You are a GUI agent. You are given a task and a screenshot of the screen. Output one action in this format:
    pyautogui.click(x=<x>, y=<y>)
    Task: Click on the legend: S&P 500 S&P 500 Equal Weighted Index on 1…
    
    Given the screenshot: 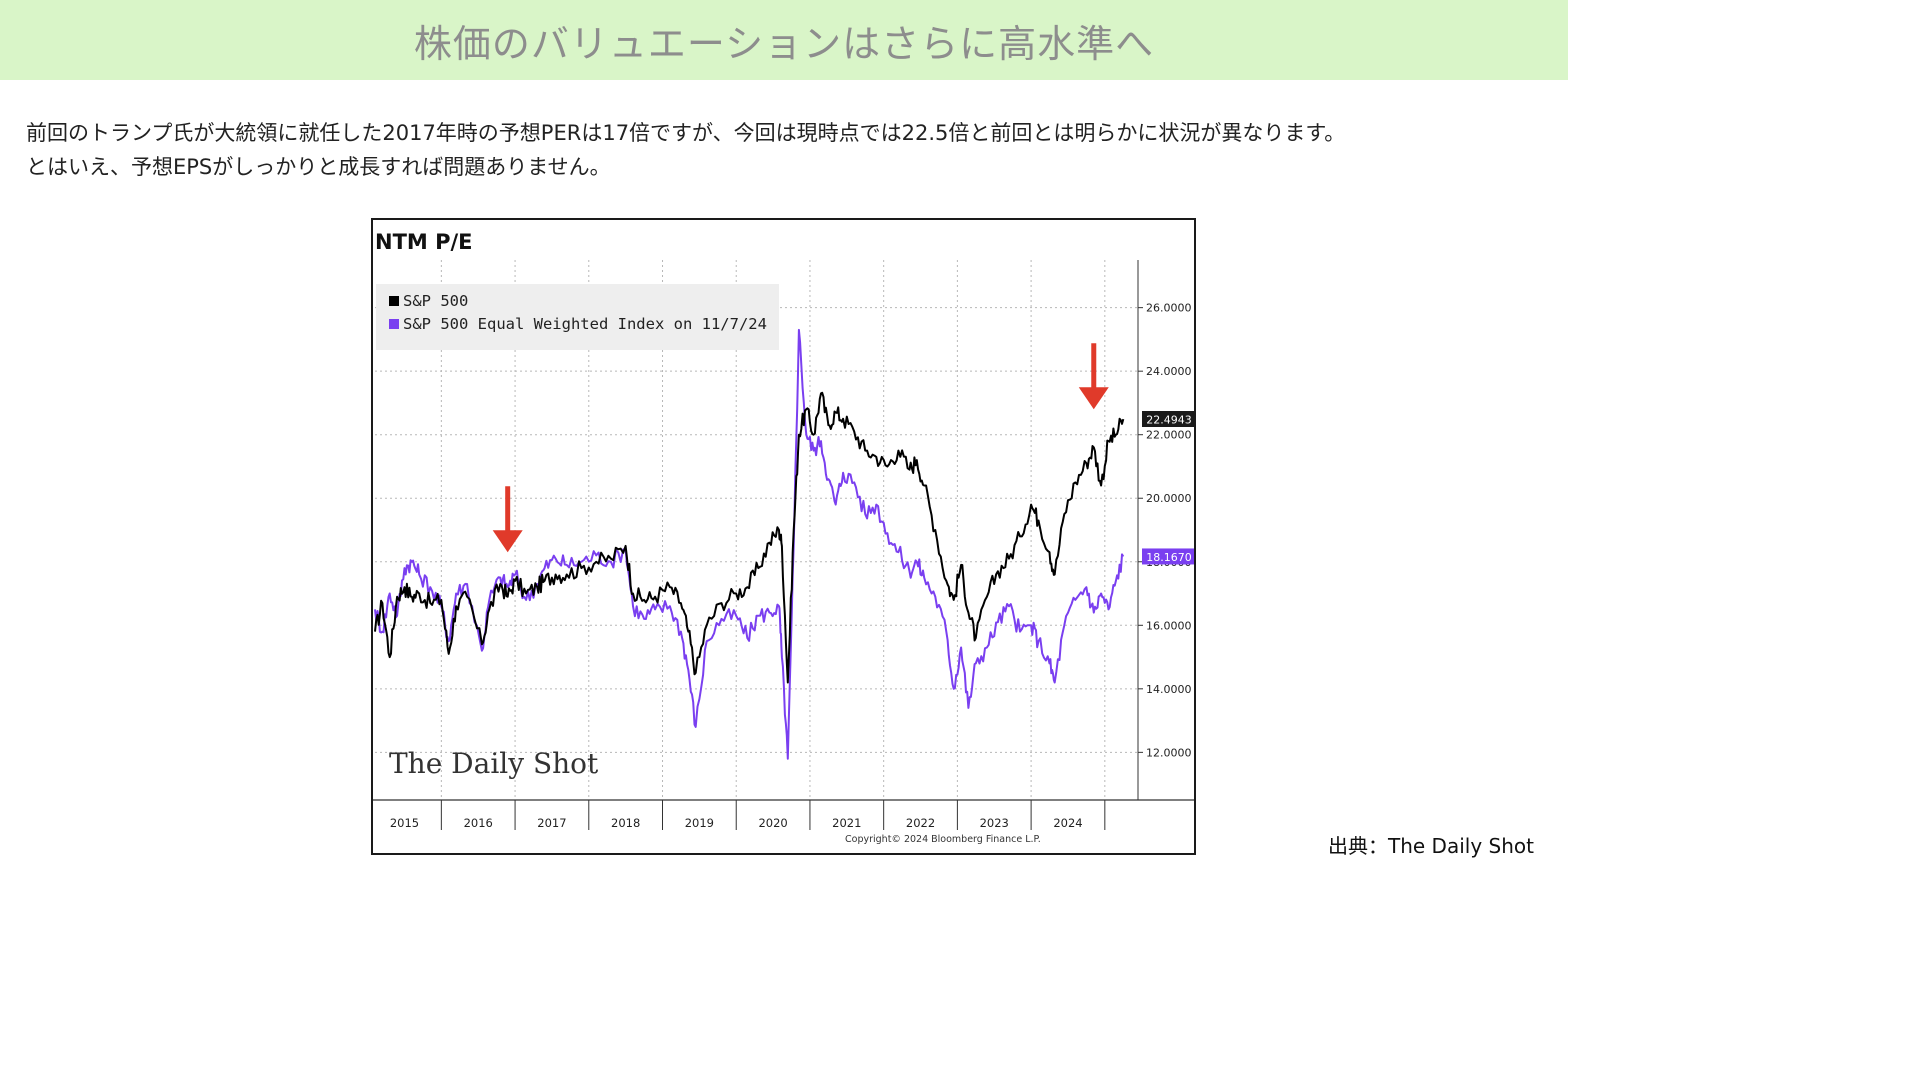 What is the action you would take?
    pyautogui.click(x=577, y=317)
    